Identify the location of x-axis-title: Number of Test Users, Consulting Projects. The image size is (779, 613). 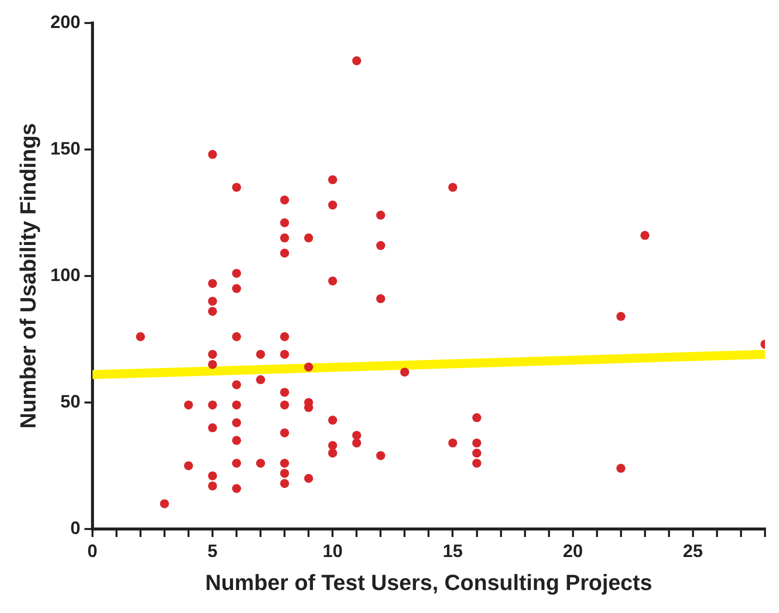
(428, 582).